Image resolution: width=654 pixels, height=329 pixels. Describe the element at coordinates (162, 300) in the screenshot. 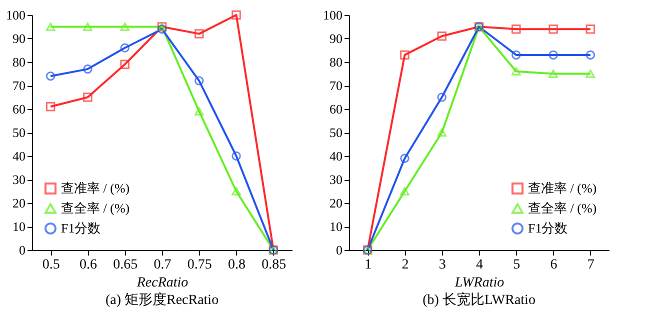

I see `text: (a) 矩形度RecRatio` at that location.